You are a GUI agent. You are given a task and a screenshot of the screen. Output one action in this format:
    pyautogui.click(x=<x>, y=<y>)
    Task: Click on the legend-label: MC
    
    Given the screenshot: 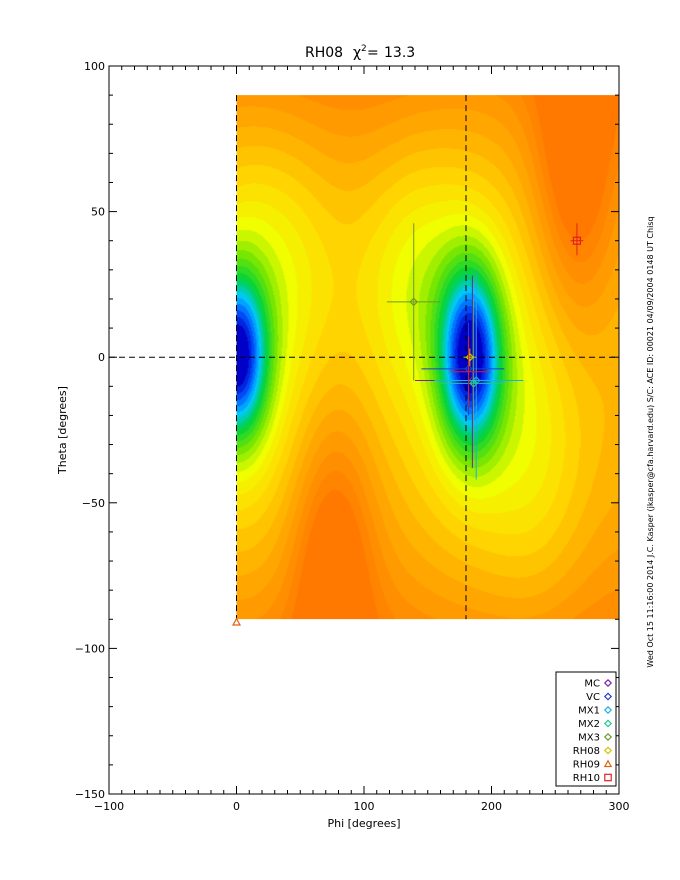 What is the action you would take?
    pyautogui.click(x=592, y=684)
    